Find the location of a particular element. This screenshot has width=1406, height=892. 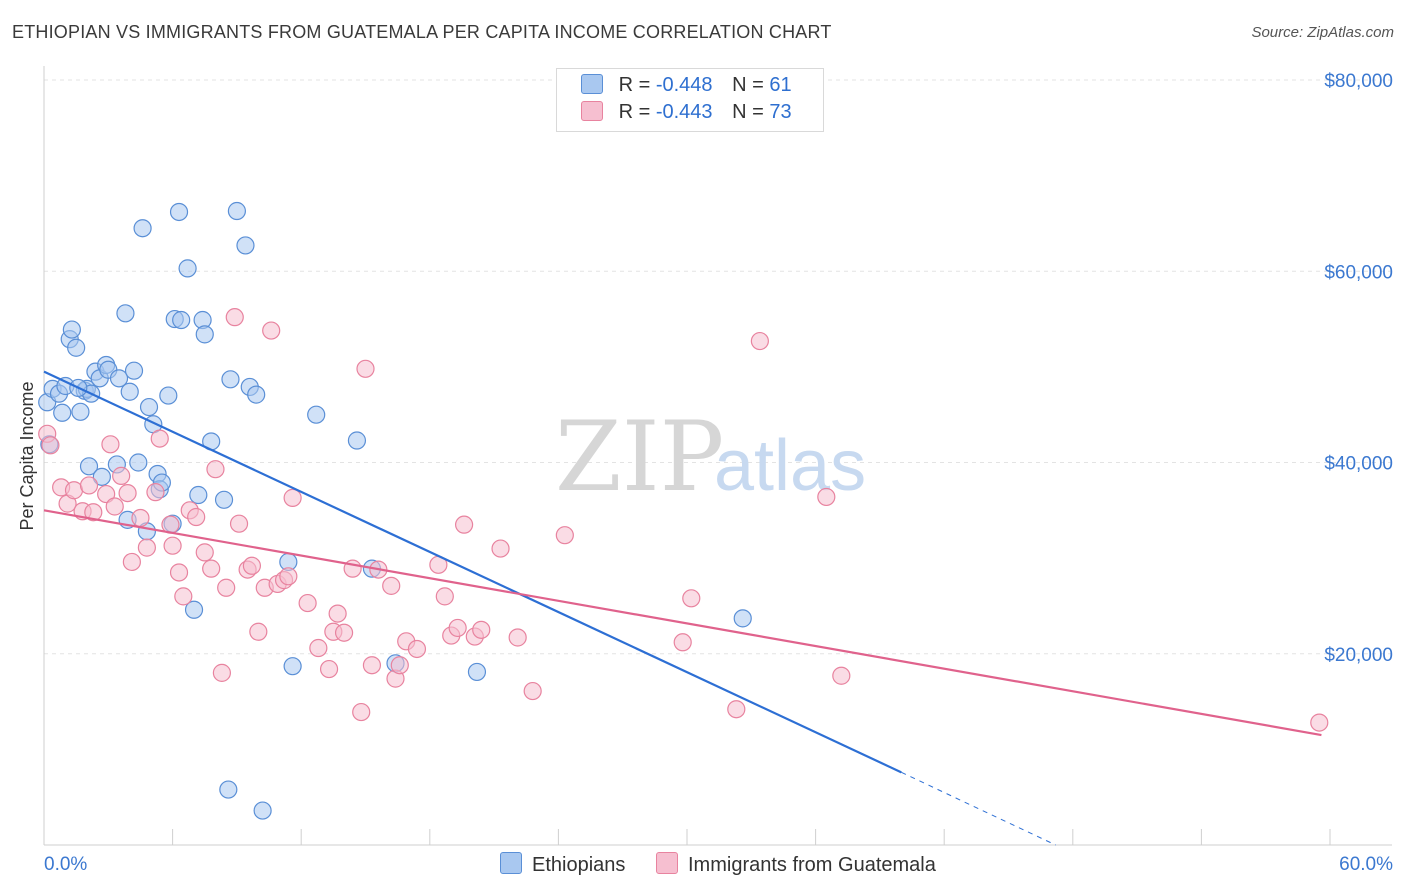

legend-swatch-blue is located at coordinates (592, 84).